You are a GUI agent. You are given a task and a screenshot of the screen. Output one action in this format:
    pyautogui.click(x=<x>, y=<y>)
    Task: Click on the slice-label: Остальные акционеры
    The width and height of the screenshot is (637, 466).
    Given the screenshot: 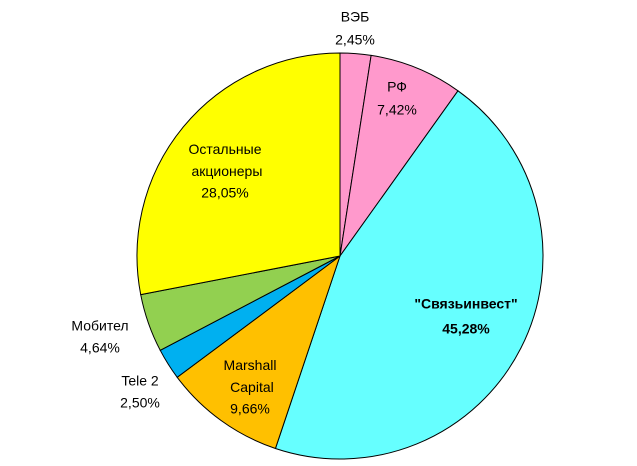 What is the action you would take?
    pyautogui.click(x=225, y=160)
    